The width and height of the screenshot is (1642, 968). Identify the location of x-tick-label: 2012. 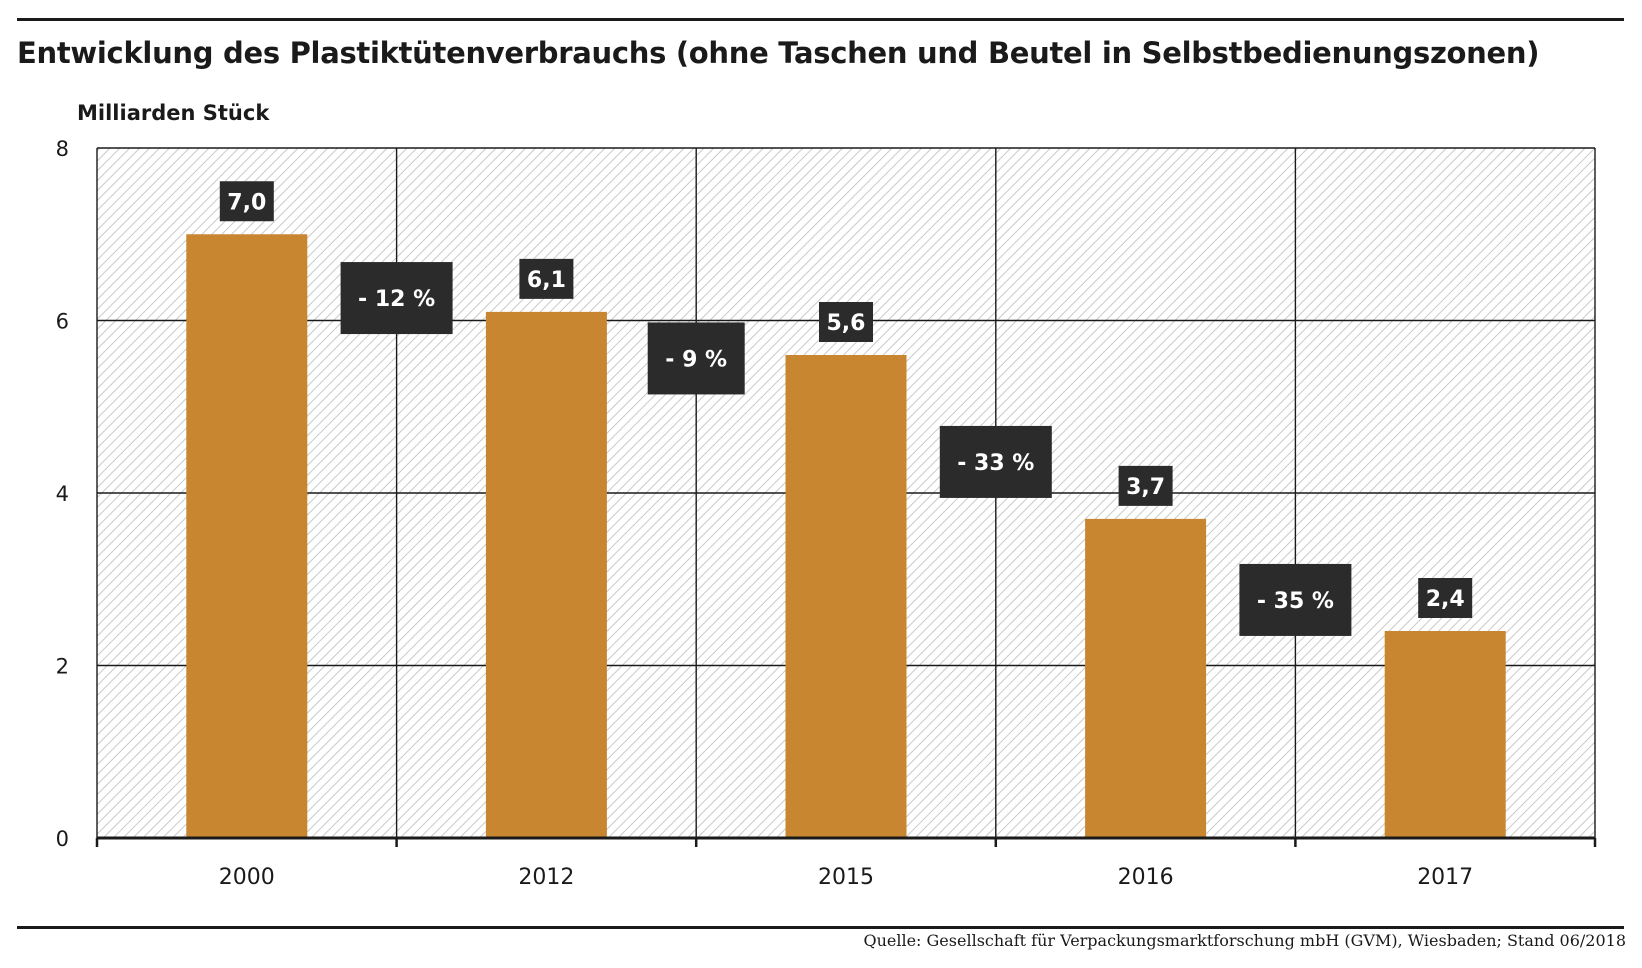
(546, 877).